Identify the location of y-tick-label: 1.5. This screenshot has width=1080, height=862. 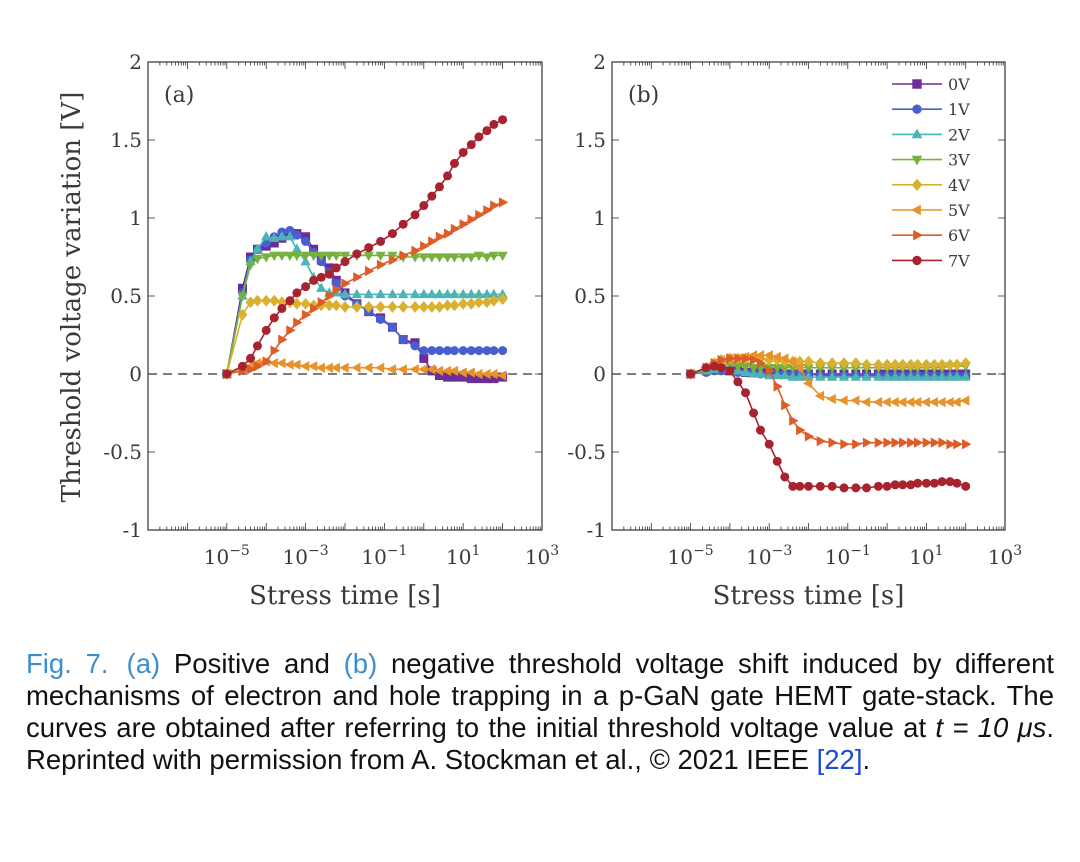
(126, 140).